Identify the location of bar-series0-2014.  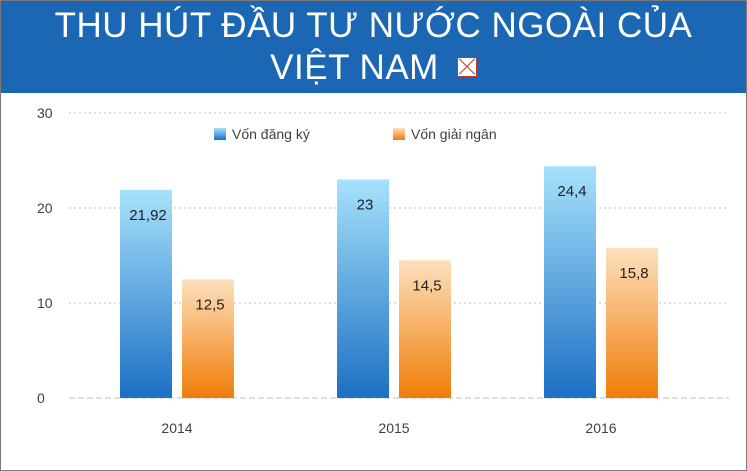
(146, 293).